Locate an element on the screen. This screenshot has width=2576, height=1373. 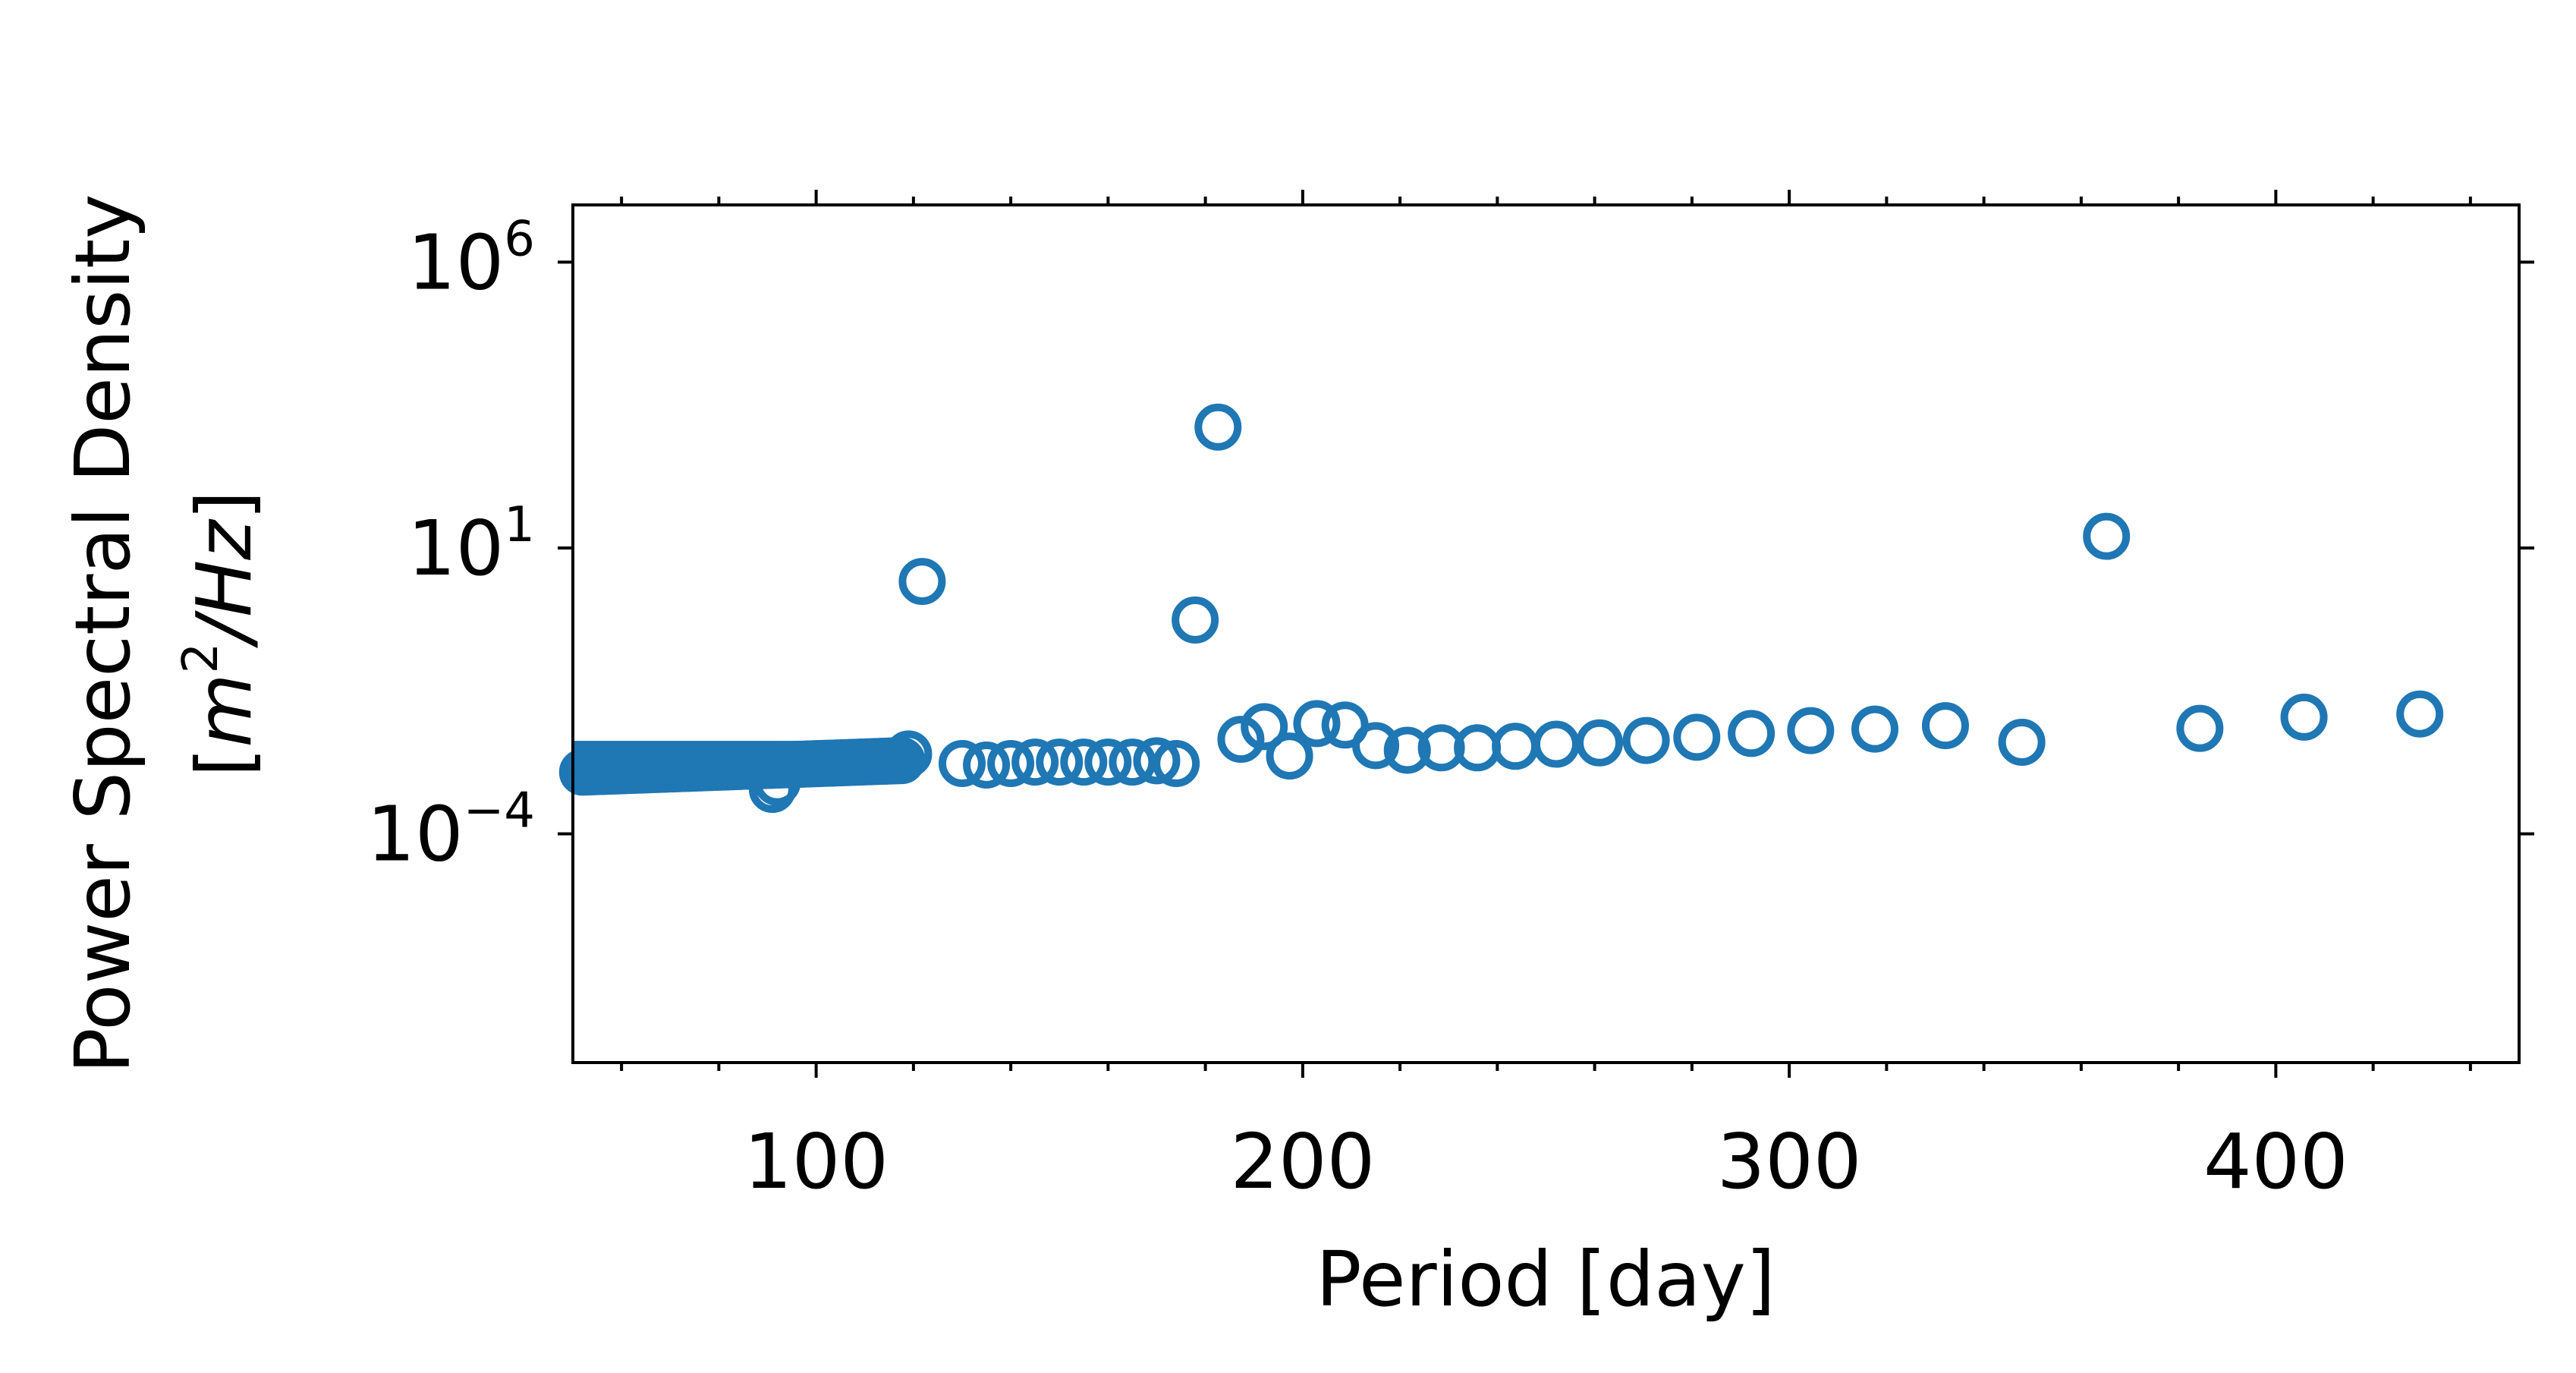
dense-low-period-markers is located at coordinates (742, 766).